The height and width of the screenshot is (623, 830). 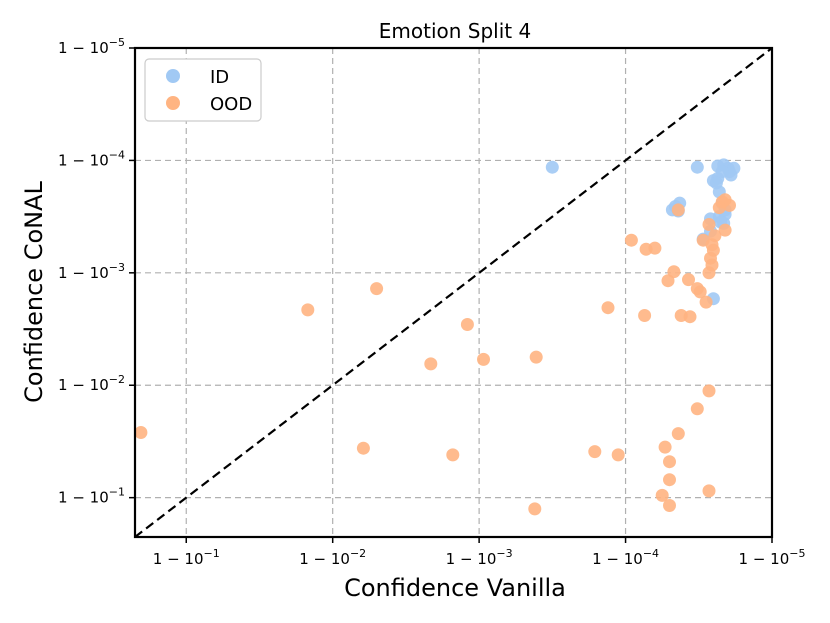 I want to click on x-axis-ticks: 1 − 10−1 1 − 10−2 1 − 10−3 1 − 10−4 1 − 10−5, so click(x=479, y=552).